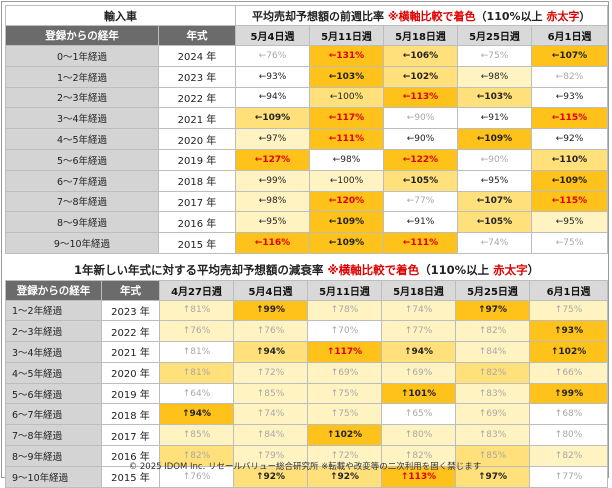  Describe the element at coordinates (53, 456) in the screenshot. I see `row-age-label: 8～9年経過` at that location.